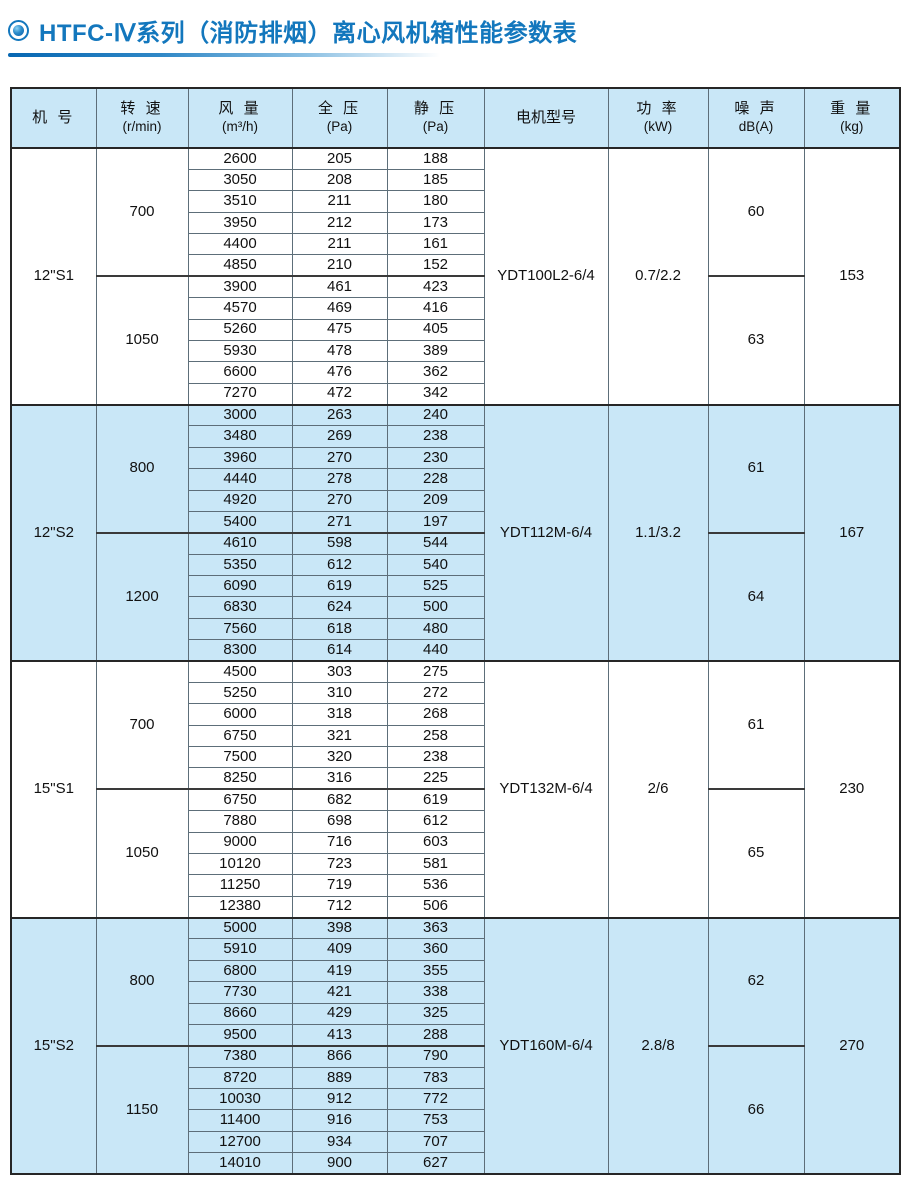 Image resolution: width=910 pixels, height=1179 pixels. What do you see at coordinates (240, 800) in the screenshot?
I see `airflow-cell: 6750` at bounding box center [240, 800].